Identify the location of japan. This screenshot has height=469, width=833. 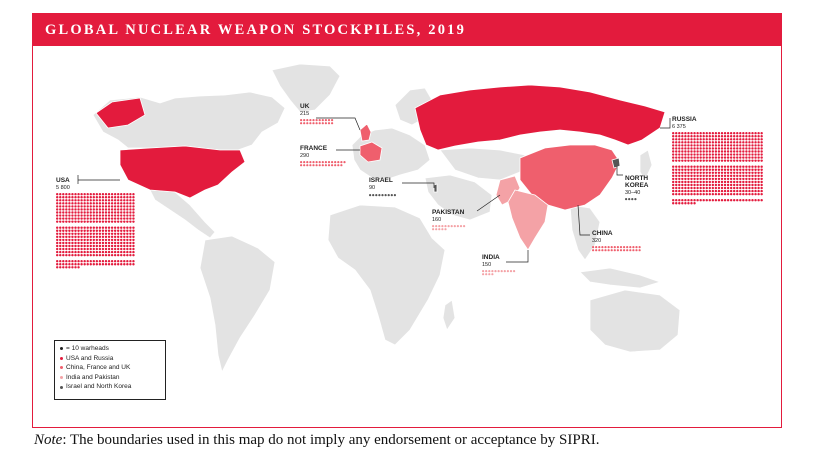
(646, 165).